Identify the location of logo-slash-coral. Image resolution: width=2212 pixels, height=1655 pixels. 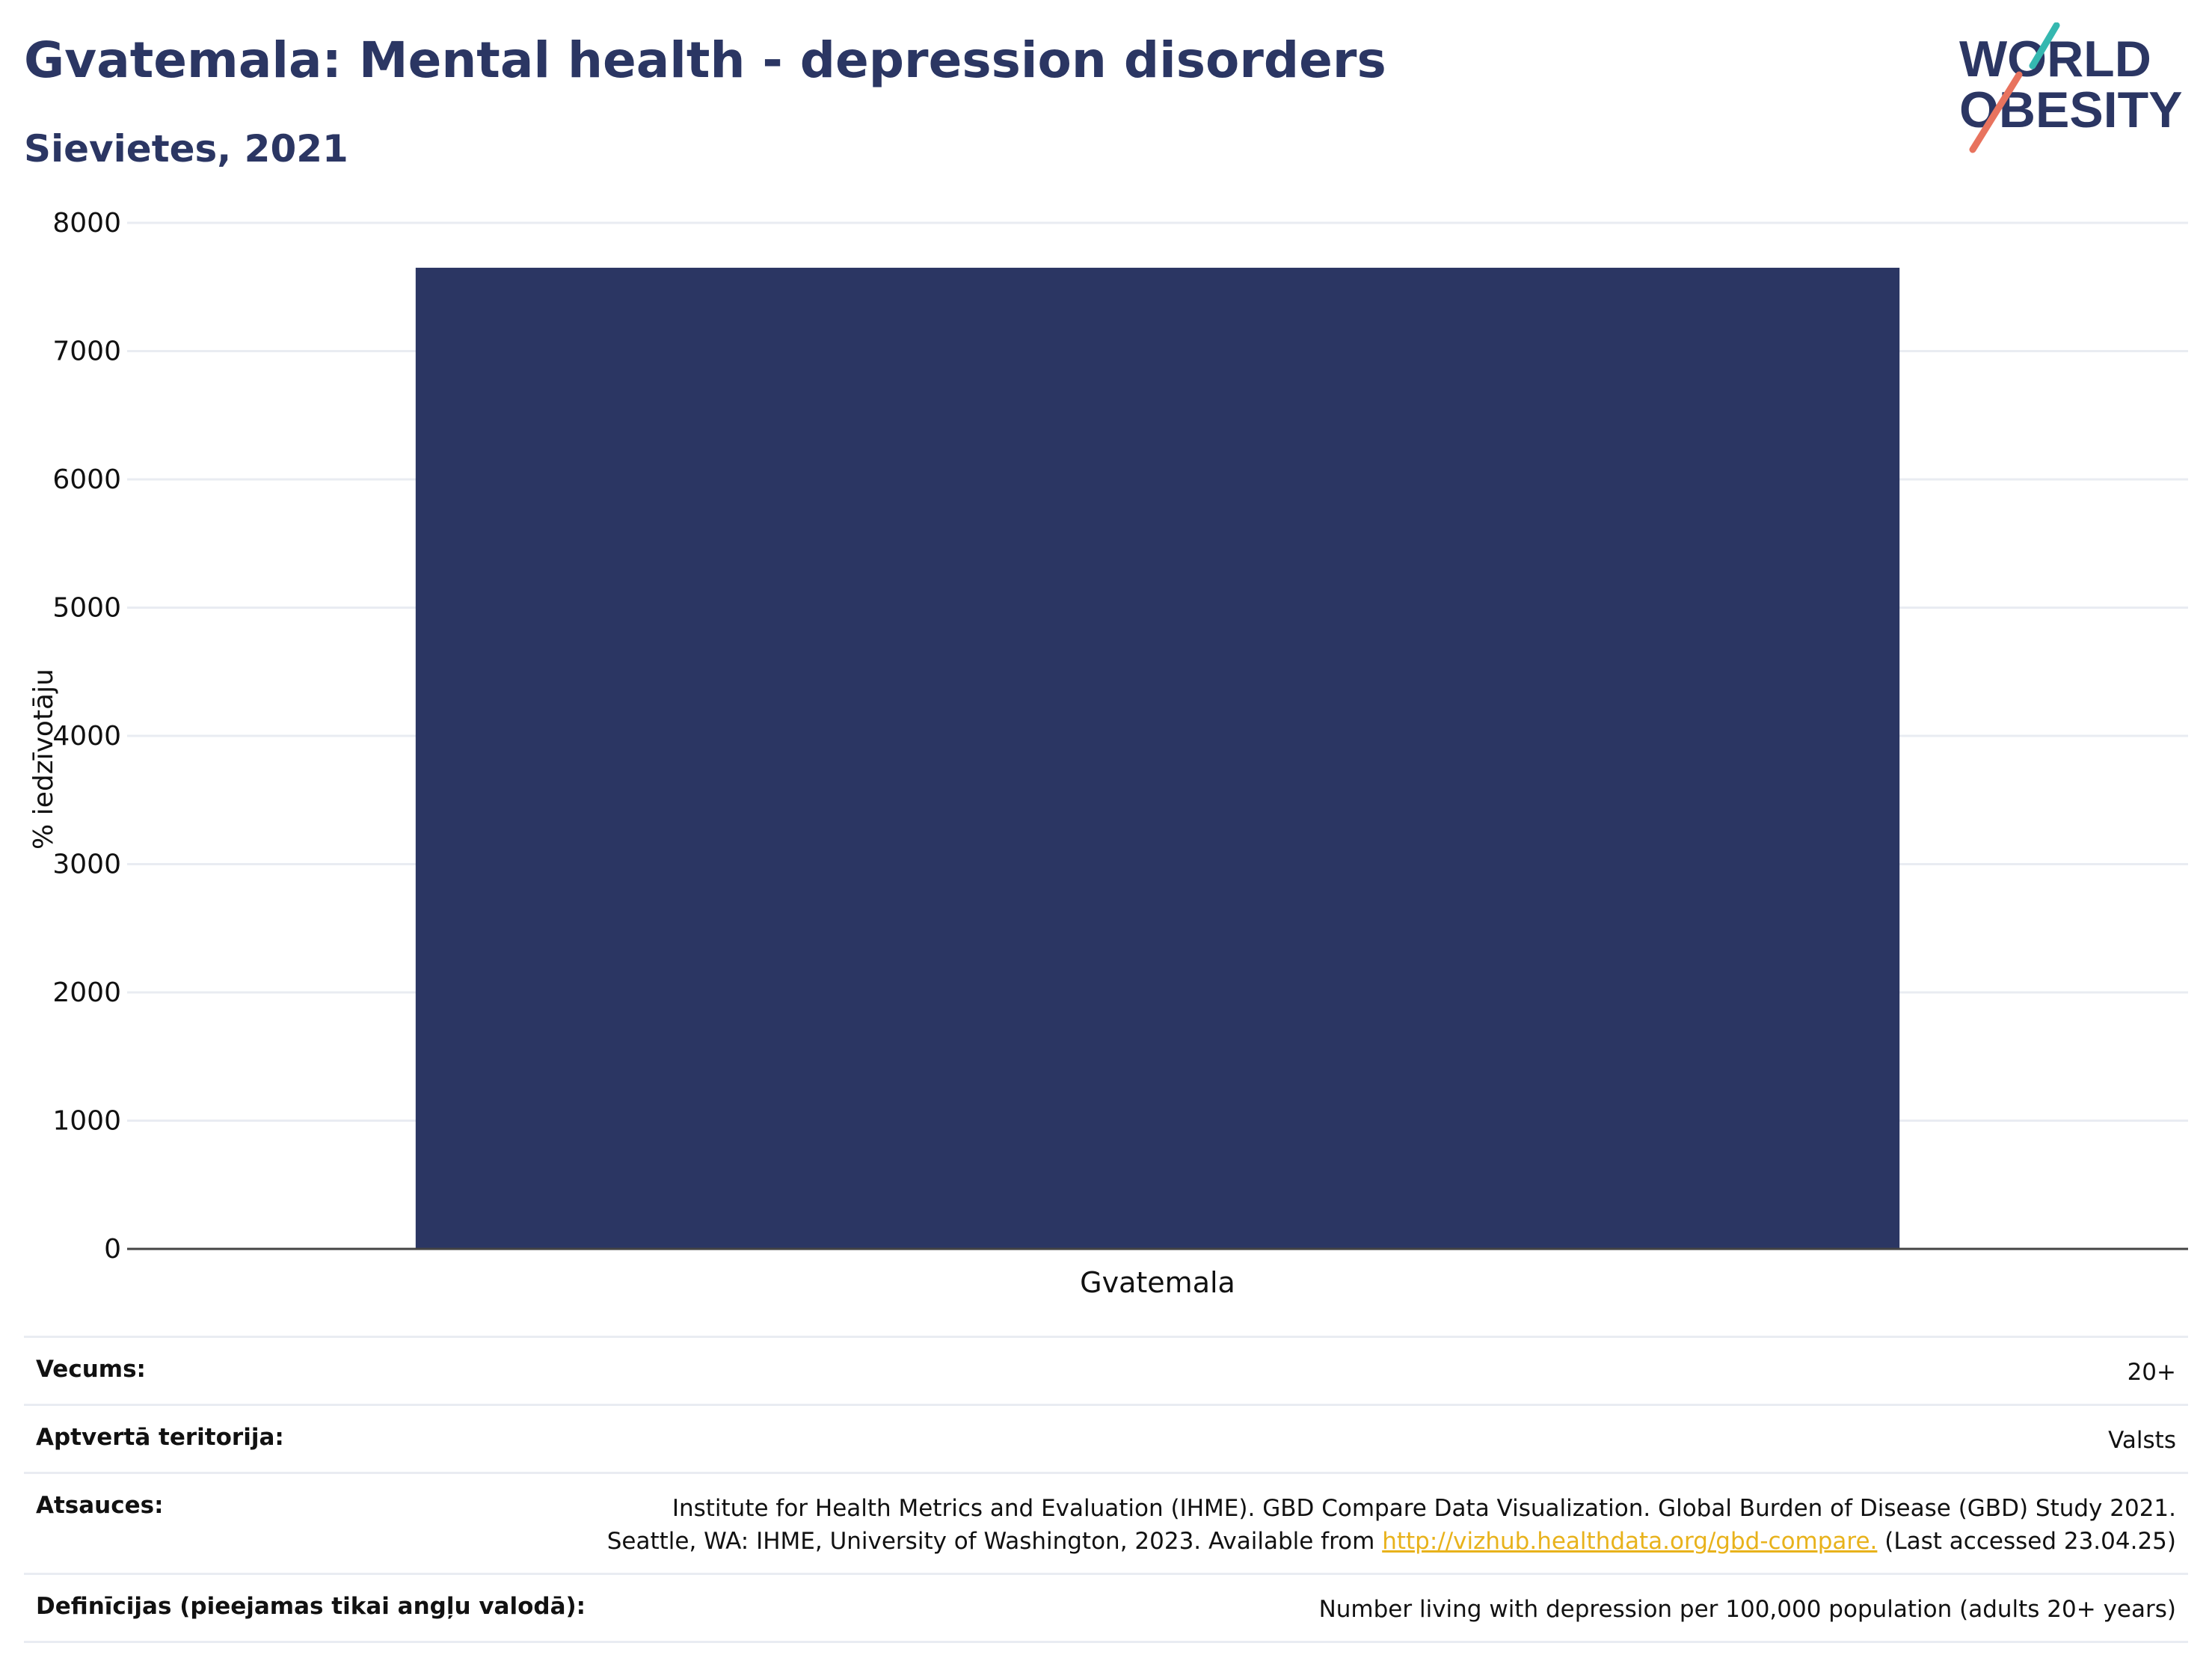
(1996, 112).